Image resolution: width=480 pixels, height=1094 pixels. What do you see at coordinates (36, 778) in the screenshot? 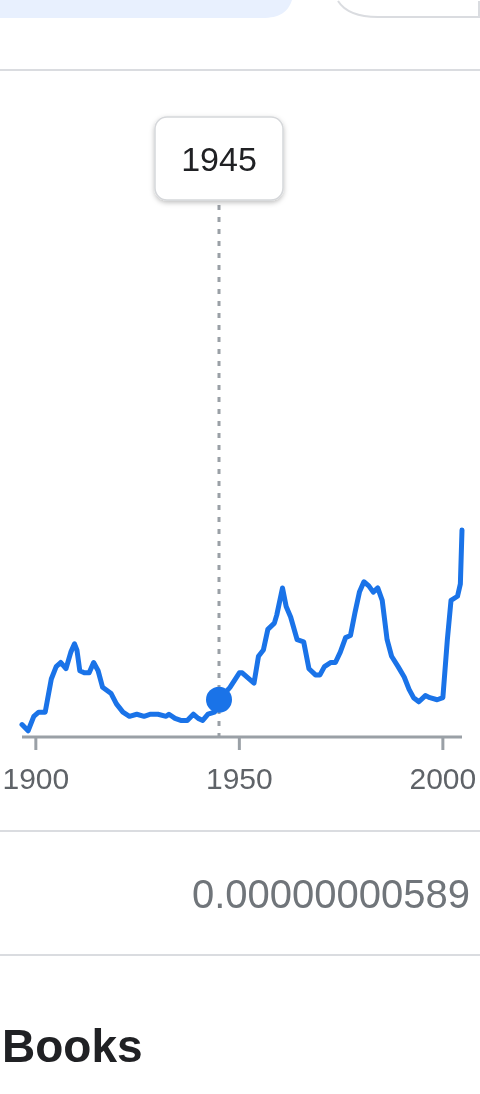
I see `x-tick-label: 1900` at bounding box center [36, 778].